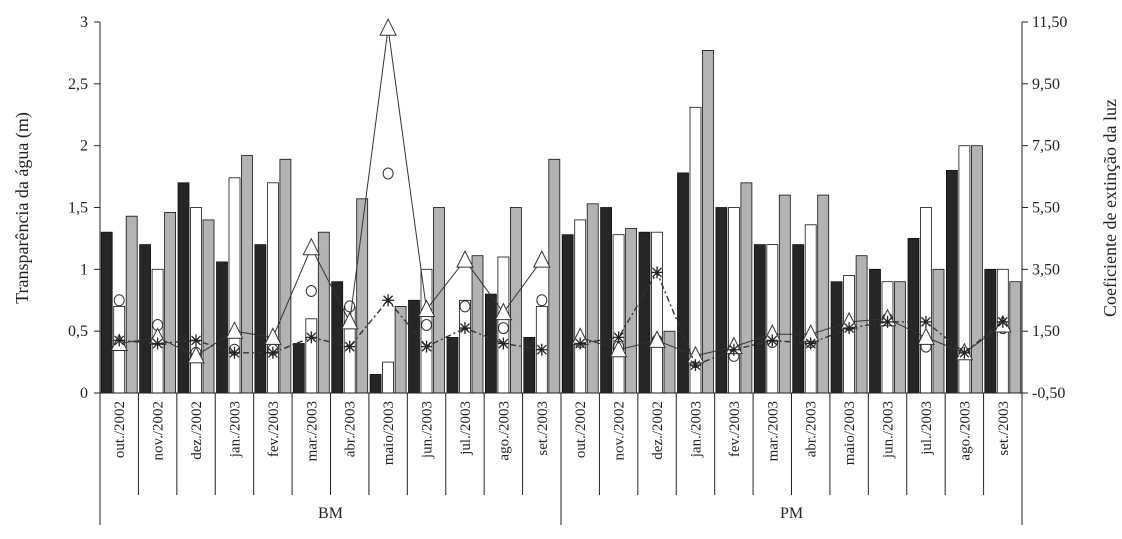  I want to click on y2-axis-title: Coeficiente de extinção da luz, so click(1110, 208).